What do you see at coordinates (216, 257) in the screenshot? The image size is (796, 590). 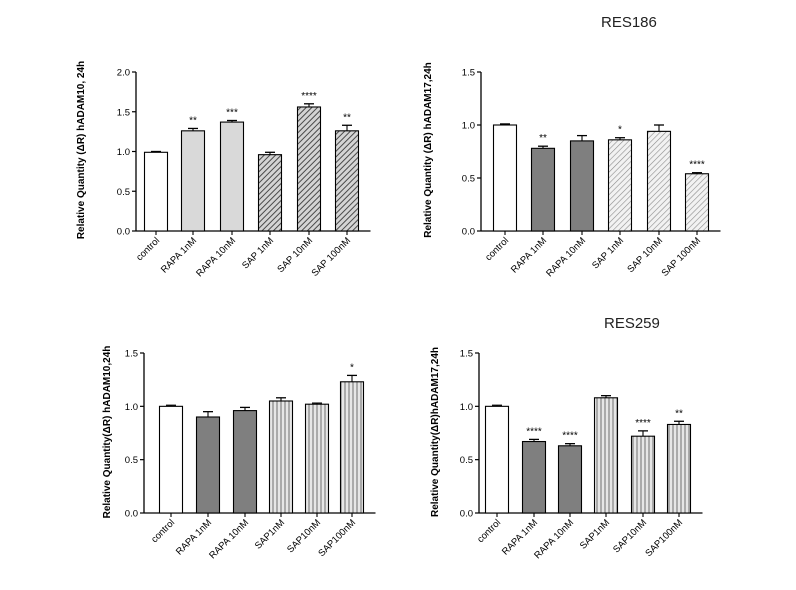 I see `x-tick-label-0-2: RAPA 10nM` at bounding box center [216, 257].